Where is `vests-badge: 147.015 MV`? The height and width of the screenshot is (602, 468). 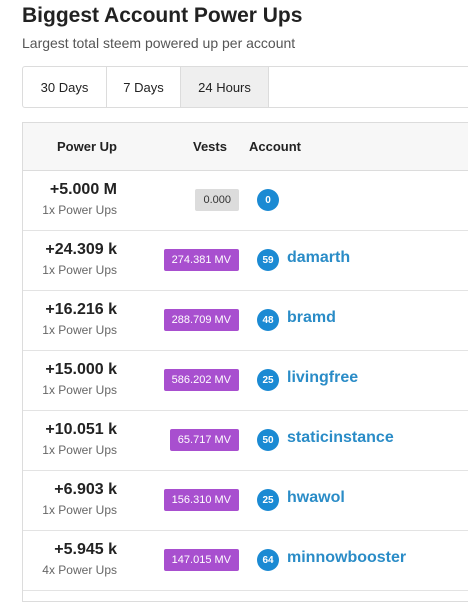 vests-badge: 147.015 MV is located at coordinates (201, 560).